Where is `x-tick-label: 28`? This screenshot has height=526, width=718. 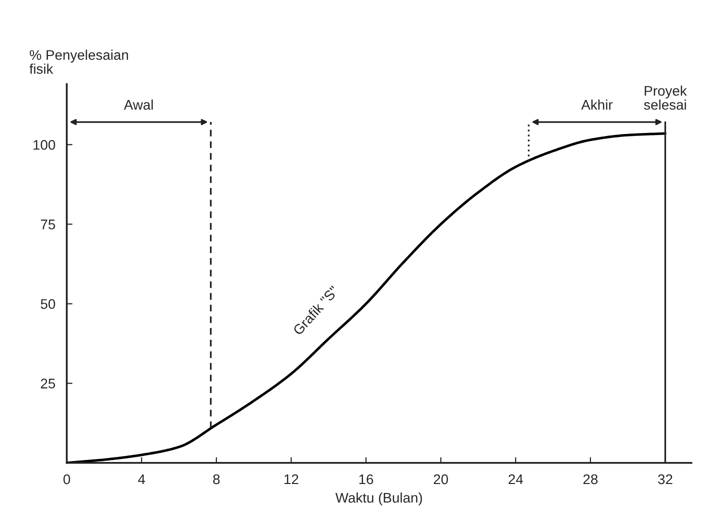 x-tick-label: 28 is located at coordinates (590, 479).